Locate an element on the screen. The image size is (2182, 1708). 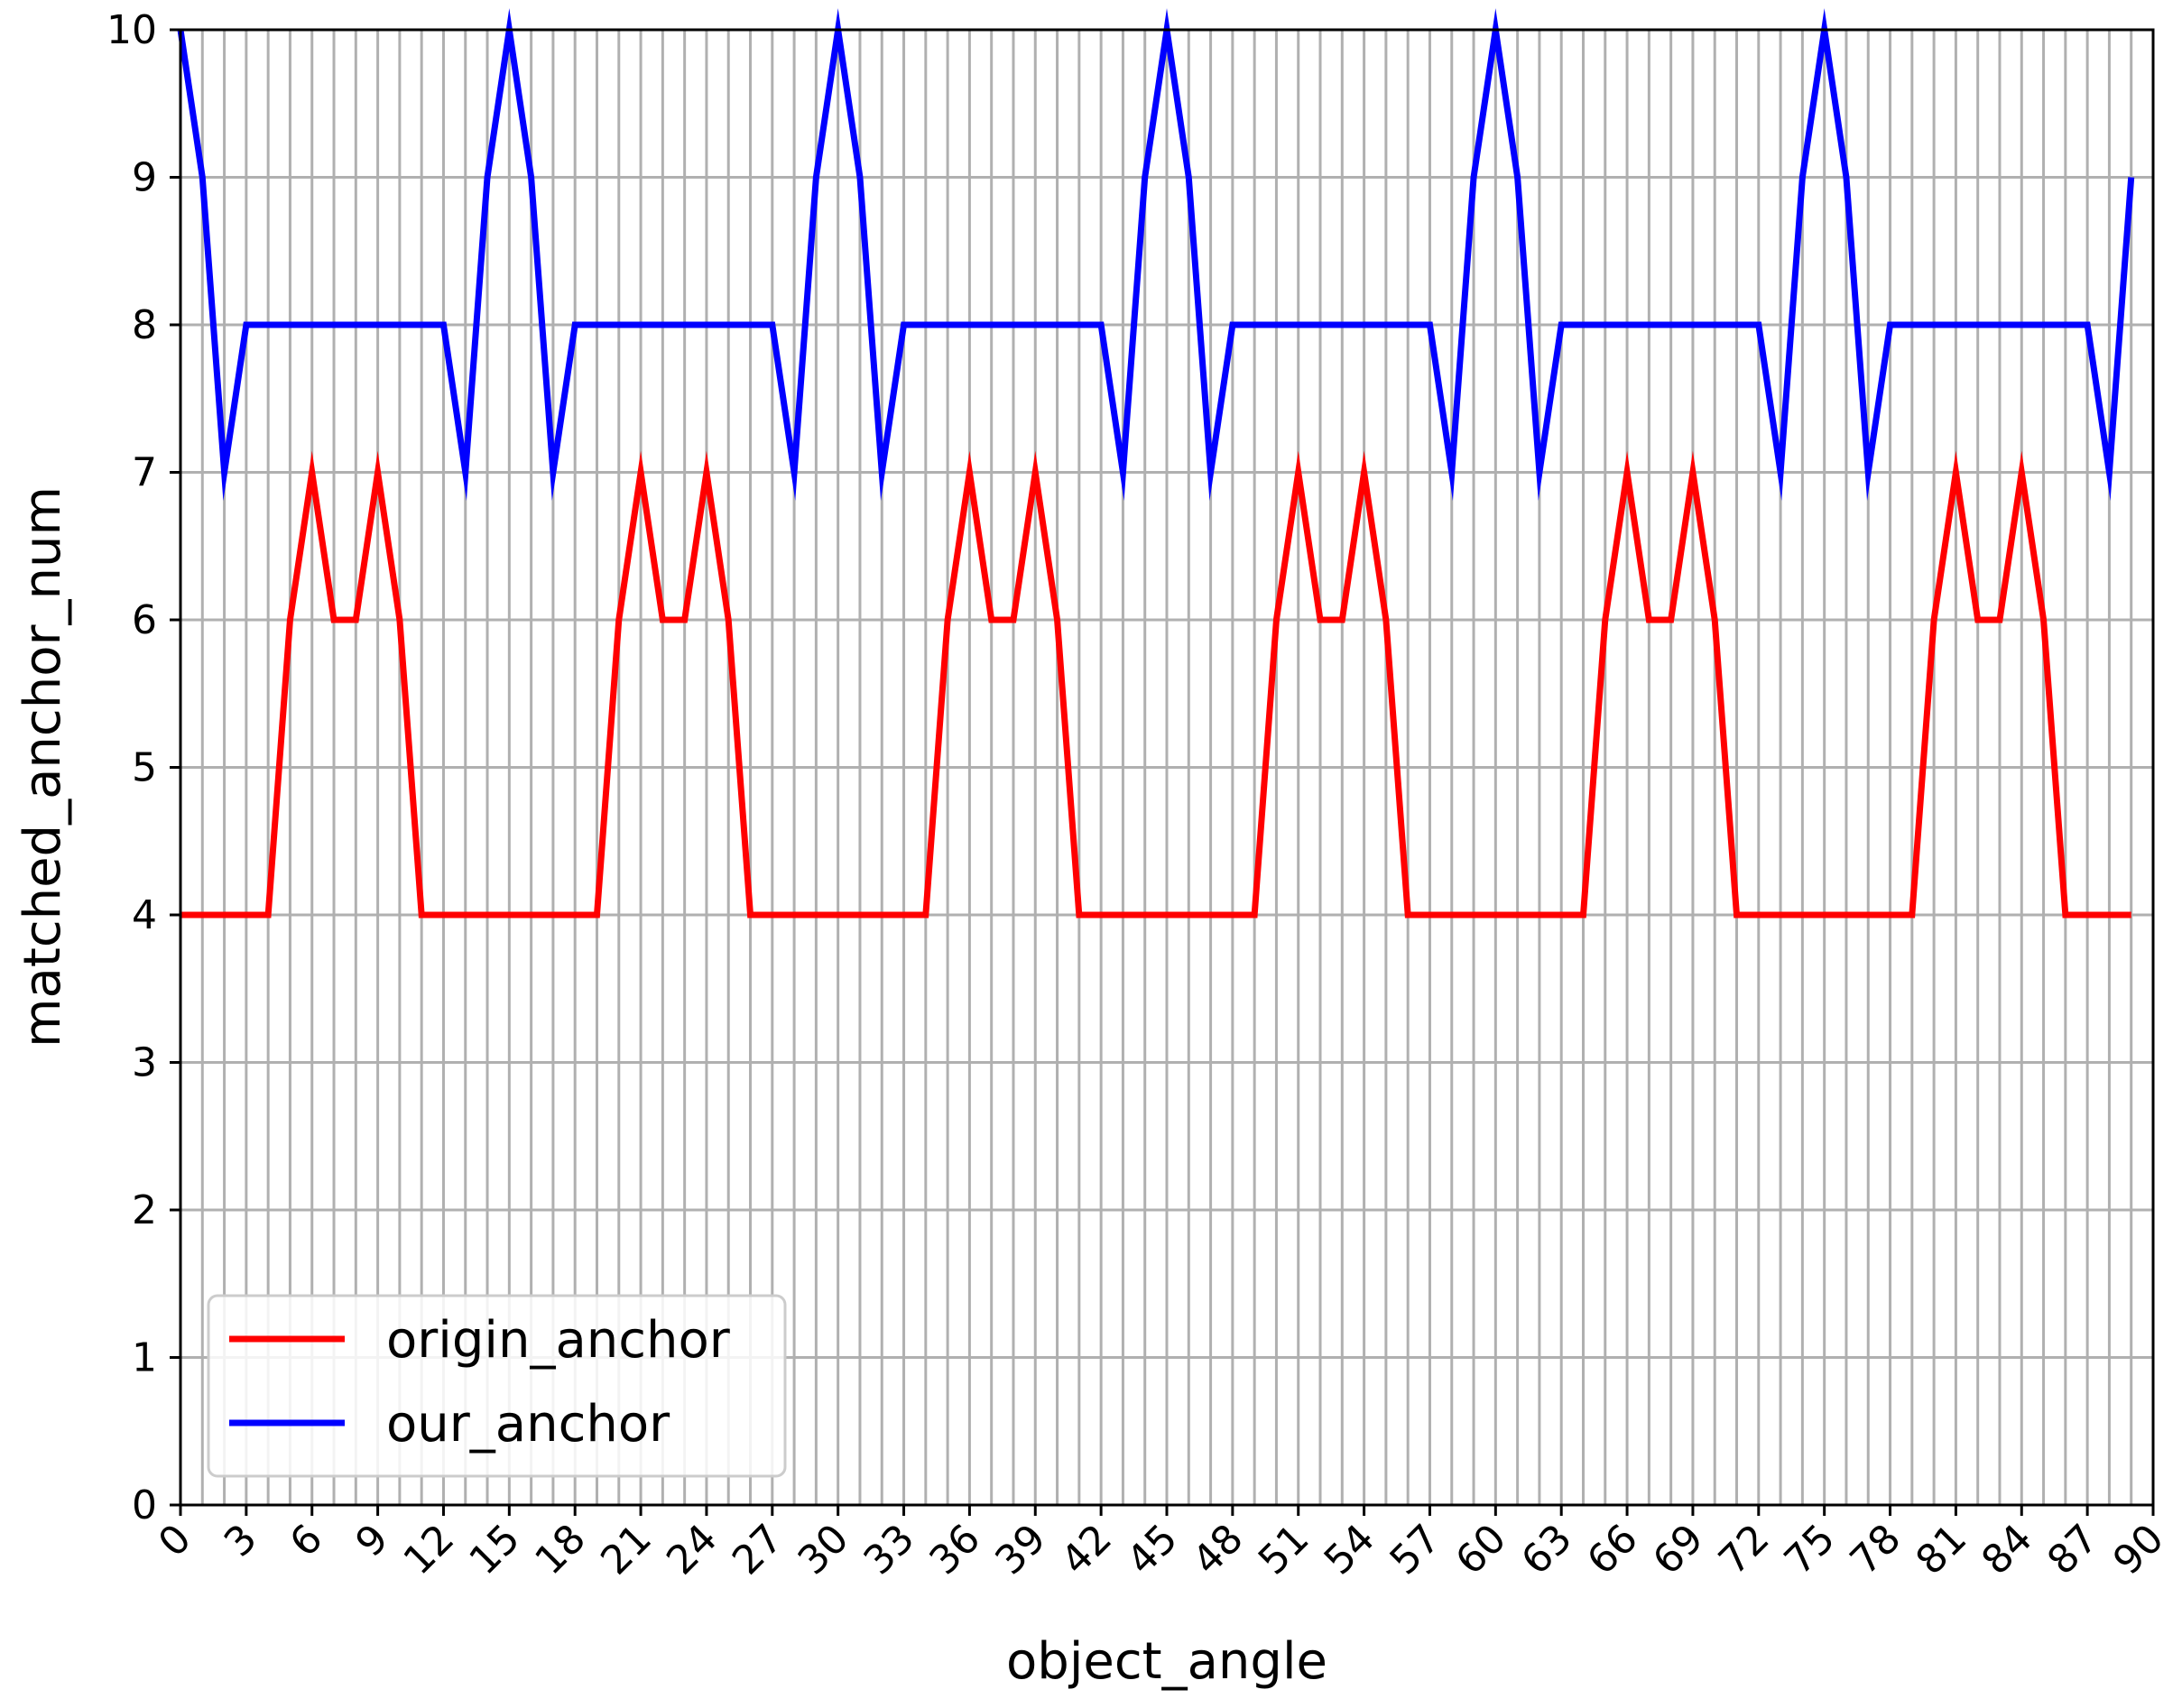
y-tick-label: 5 is located at coordinates (144, 768).